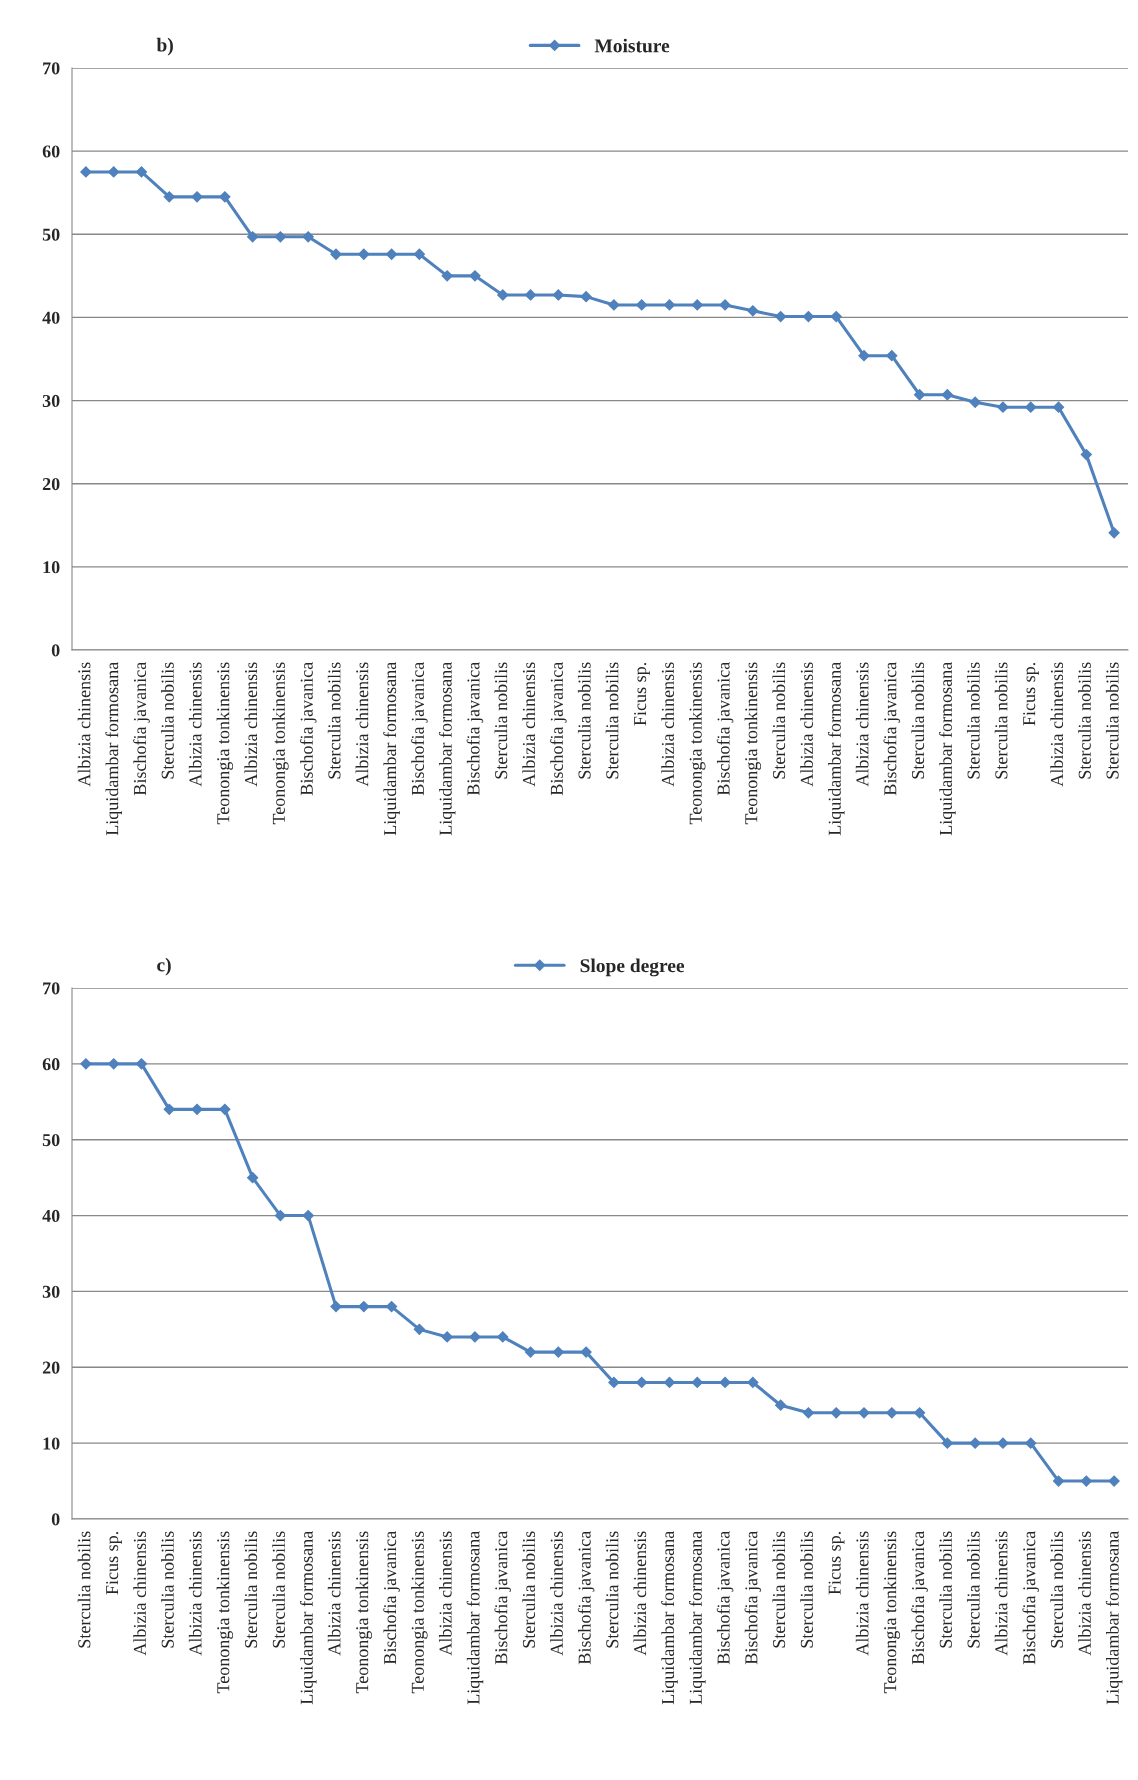 Image resolution: width=1138 pixels, height=1780 pixels. Describe the element at coordinates (51, 1443) in the screenshot. I see `y-tick-label: 10` at that location.